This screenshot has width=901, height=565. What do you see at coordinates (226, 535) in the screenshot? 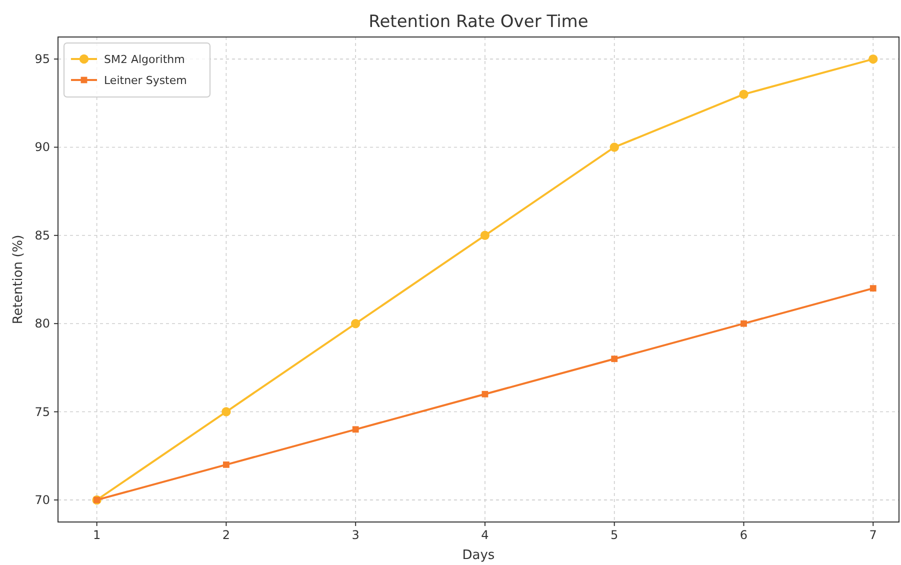
I see `x-tick-label: 2` at bounding box center [226, 535].